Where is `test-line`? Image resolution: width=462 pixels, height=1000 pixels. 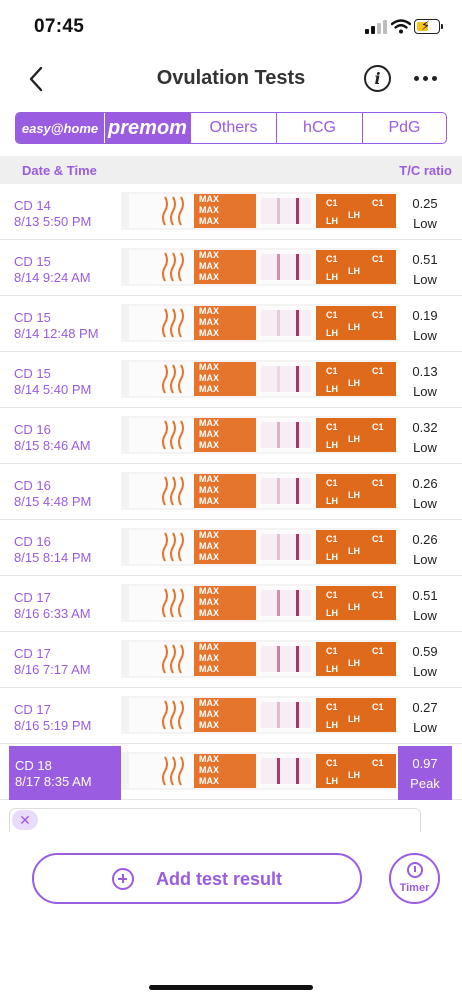 test-line is located at coordinates (278, 267).